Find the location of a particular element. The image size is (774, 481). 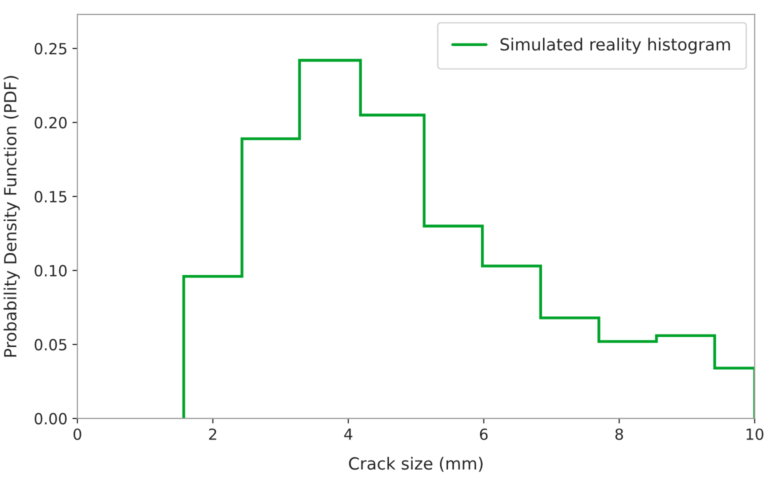

x-tick-label: 10 is located at coordinates (755, 434).